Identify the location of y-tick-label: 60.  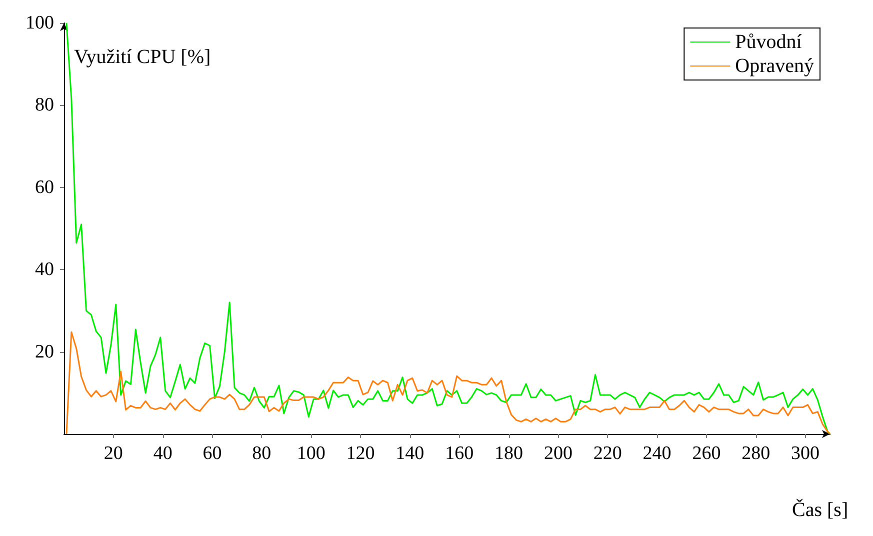
(44, 187).